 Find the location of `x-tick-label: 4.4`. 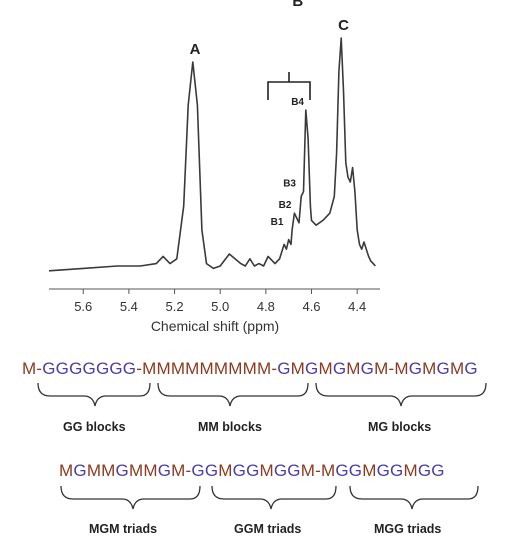

x-tick-label: 4.4 is located at coordinates (357, 306).